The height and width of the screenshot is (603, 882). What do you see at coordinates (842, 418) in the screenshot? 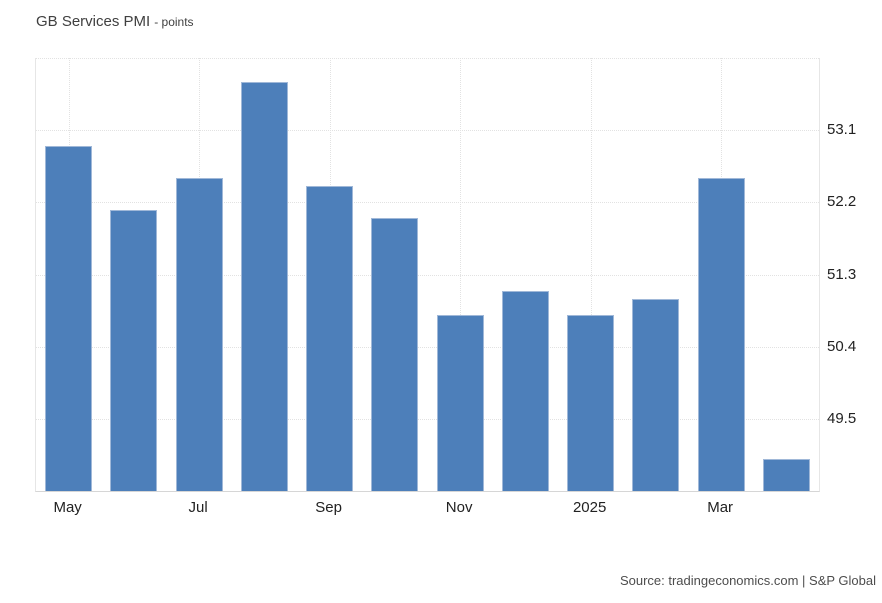
I see `y-tick-label: 49.5` at bounding box center [842, 418].